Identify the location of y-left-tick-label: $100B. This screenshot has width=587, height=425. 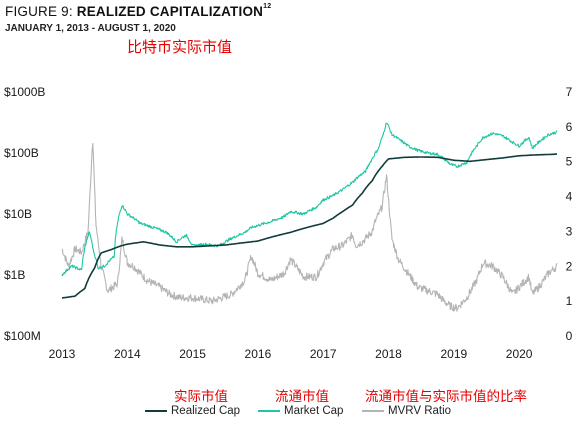
(21, 153).